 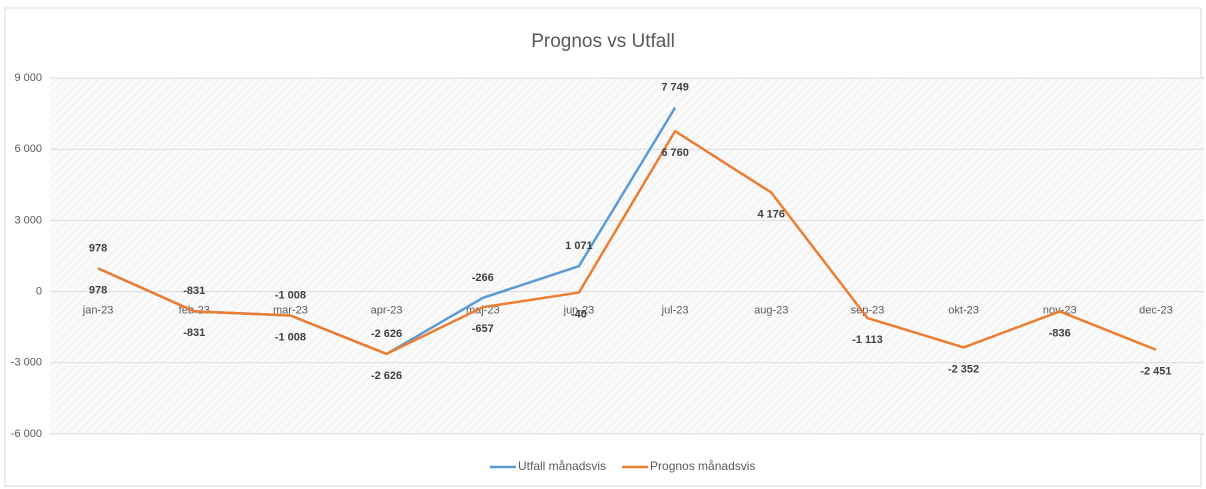 I want to click on data-label: -2 352, so click(x=963, y=369).